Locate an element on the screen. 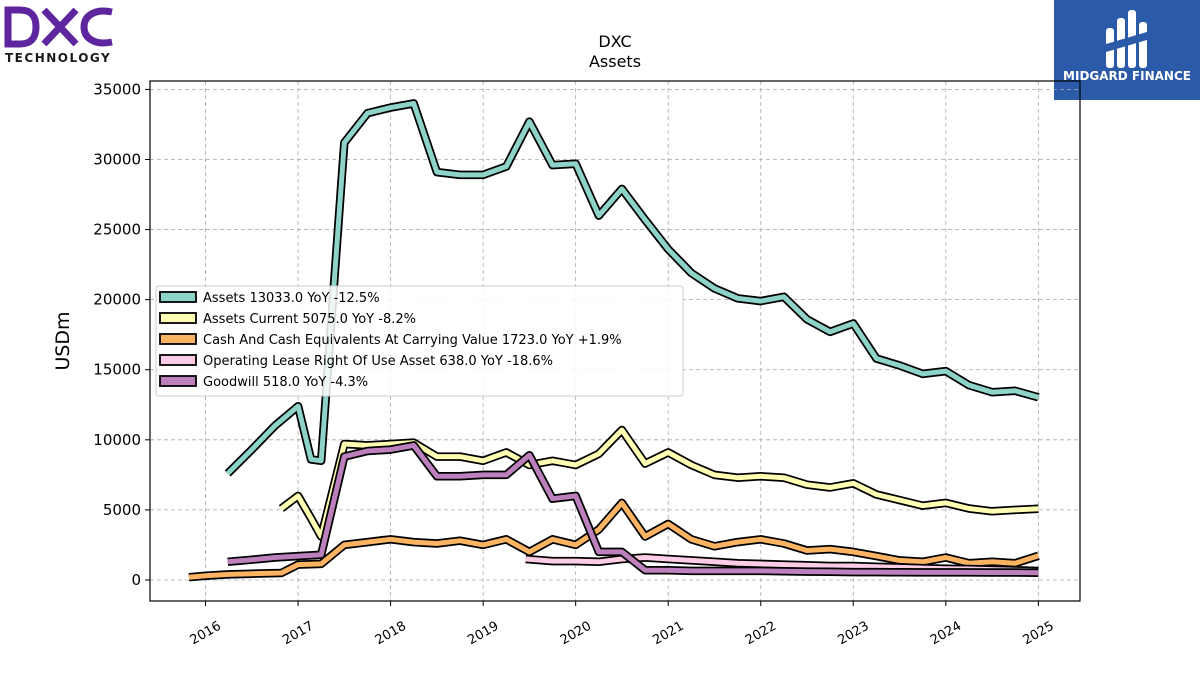 The height and width of the screenshot is (675, 1200). y-tick-label: 25000 is located at coordinates (117, 230).